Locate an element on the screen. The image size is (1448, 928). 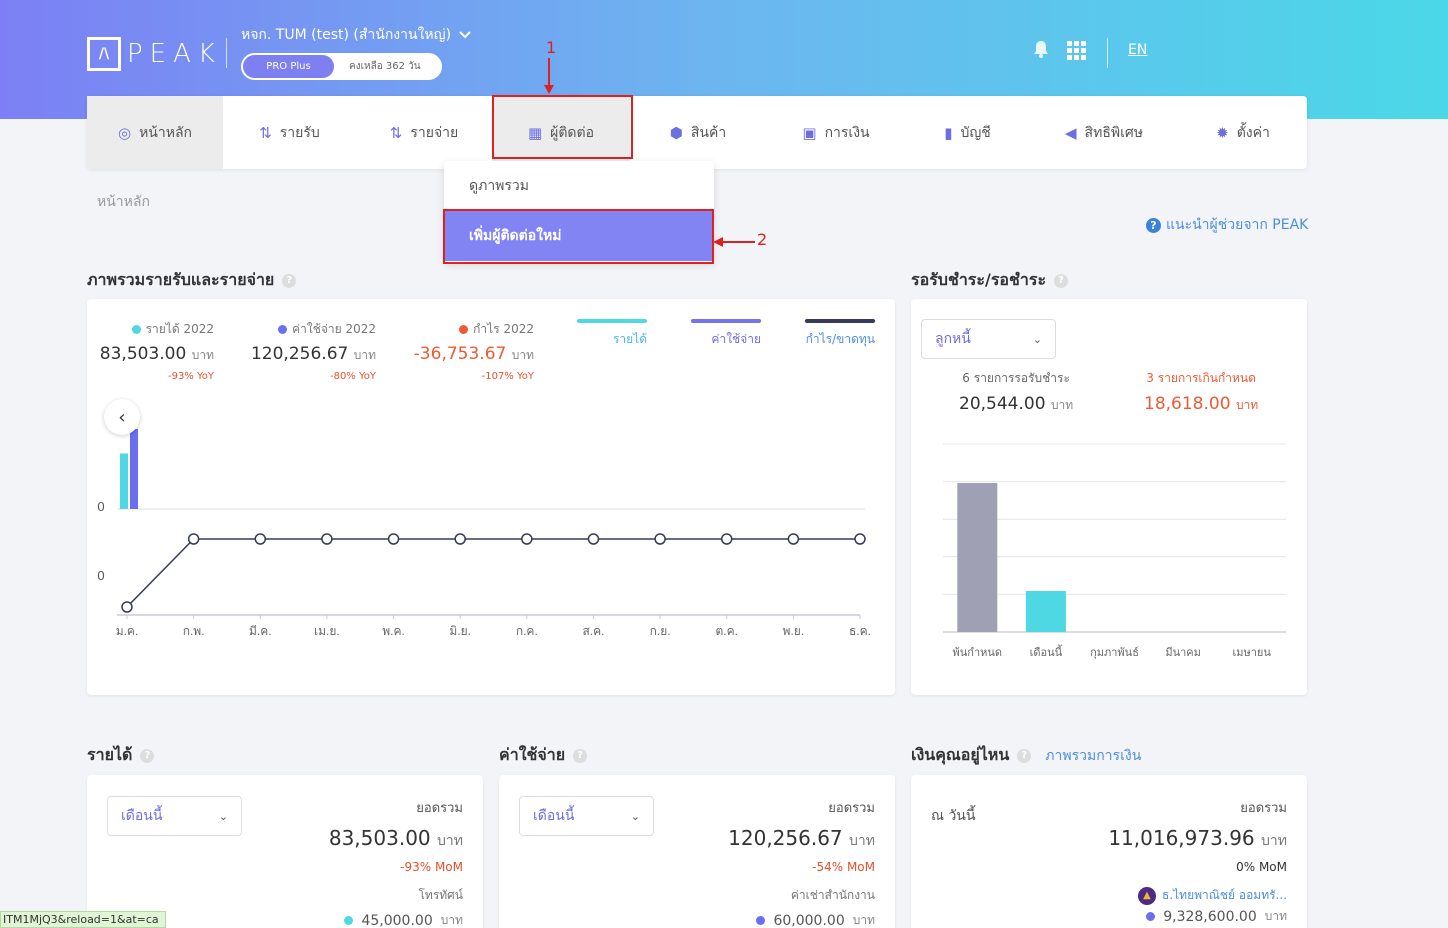
annotation-step-2: 2 is located at coordinates (762, 239).